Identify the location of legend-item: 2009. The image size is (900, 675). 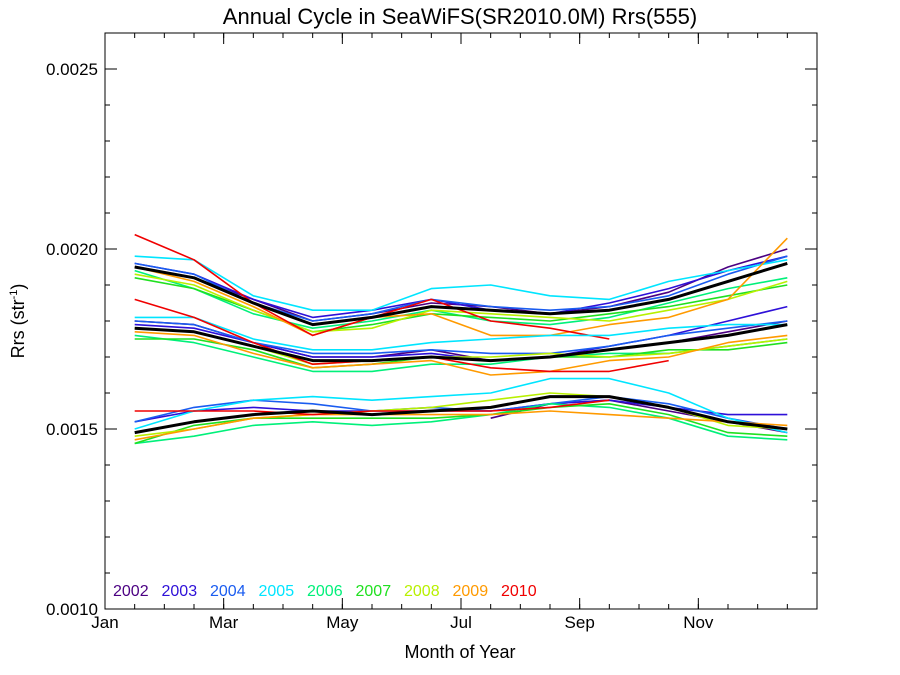
(471, 591).